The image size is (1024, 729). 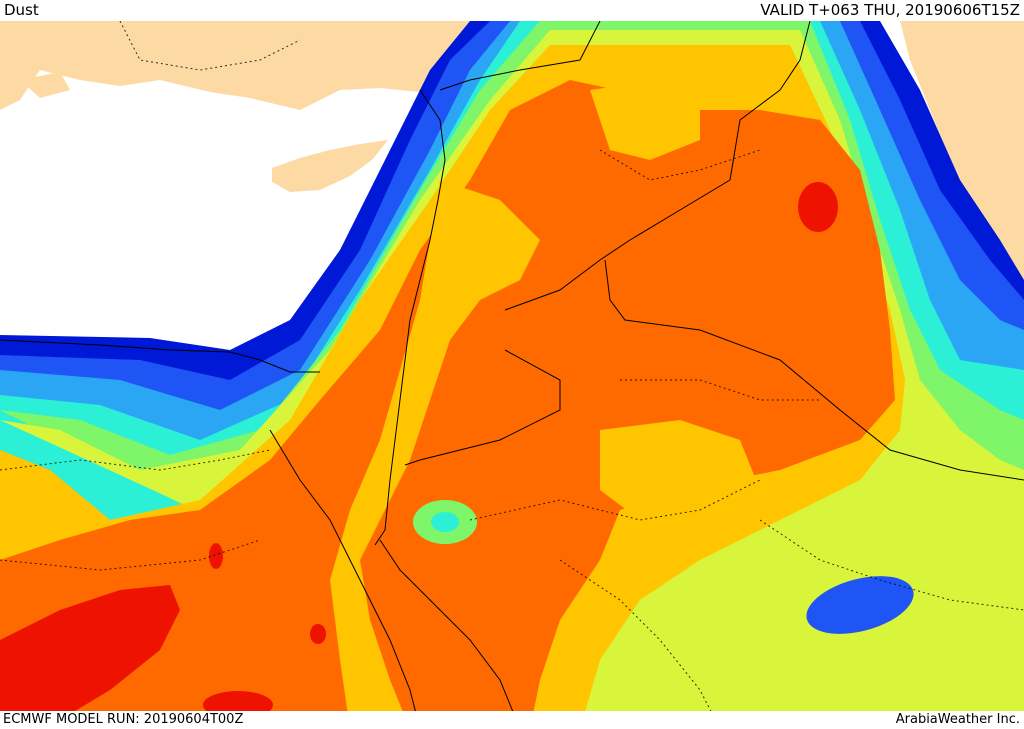 I want to click on land-island-north, so click(x=45, y=85).